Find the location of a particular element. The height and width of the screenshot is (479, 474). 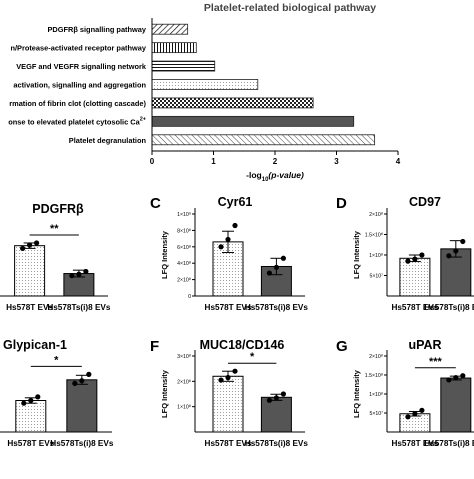

pathway-x-tick-label: 3 is located at coordinates (336, 161).